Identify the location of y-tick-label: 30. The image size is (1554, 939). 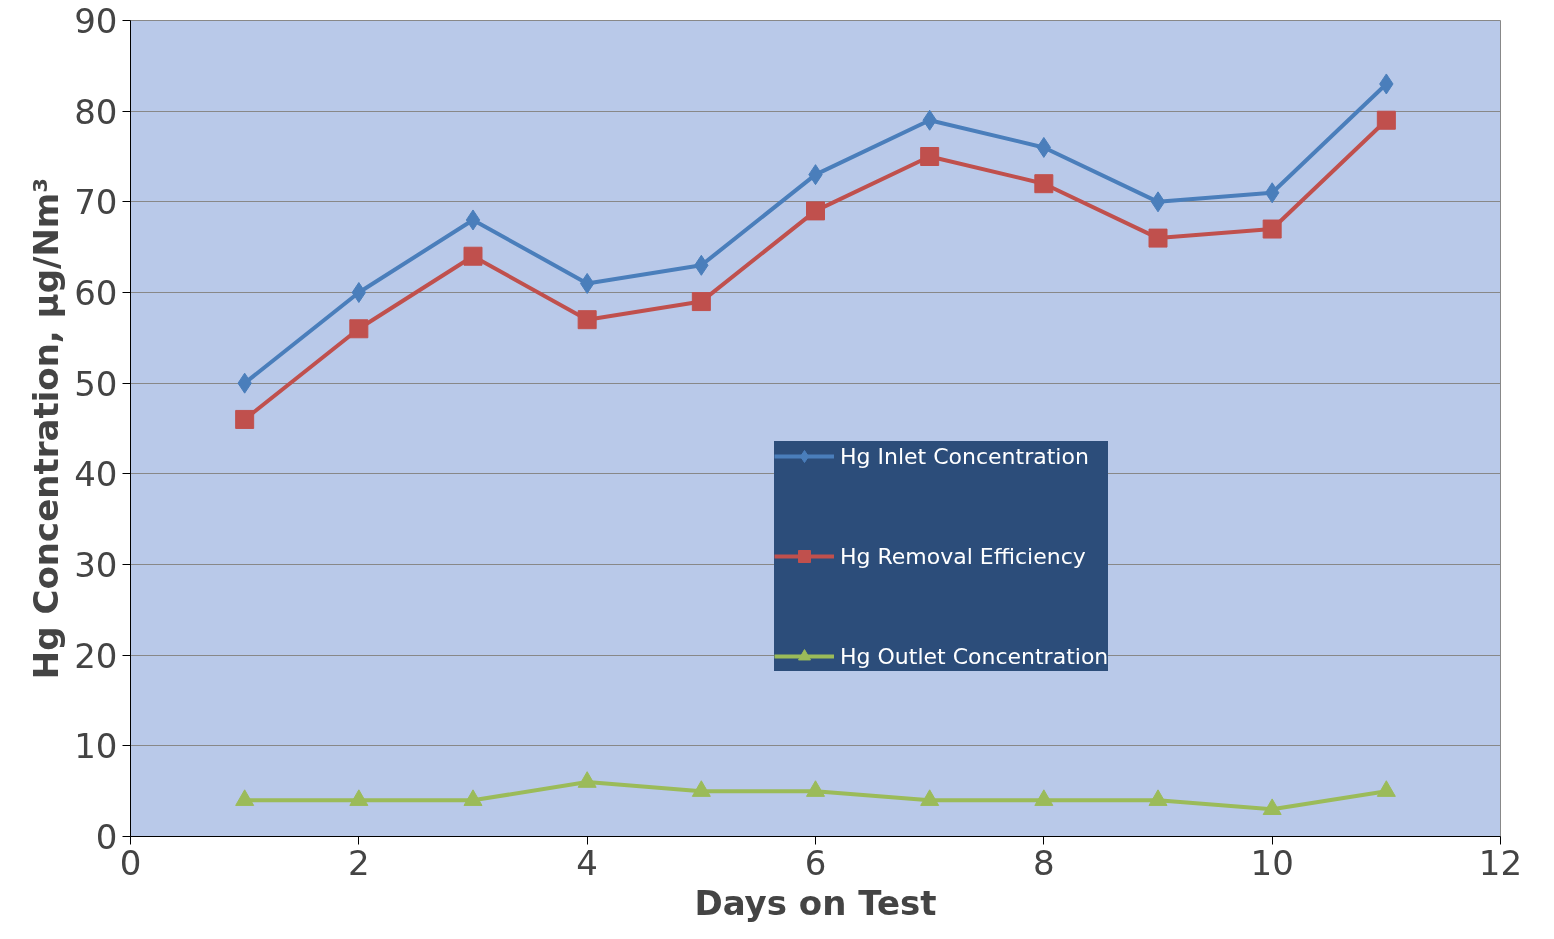
(96, 565).